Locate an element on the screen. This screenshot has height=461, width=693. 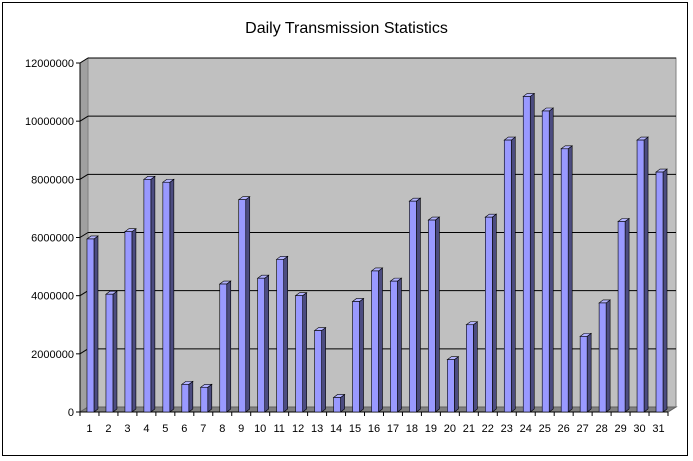
x-tick-label: 1 is located at coordinates (89, 429).